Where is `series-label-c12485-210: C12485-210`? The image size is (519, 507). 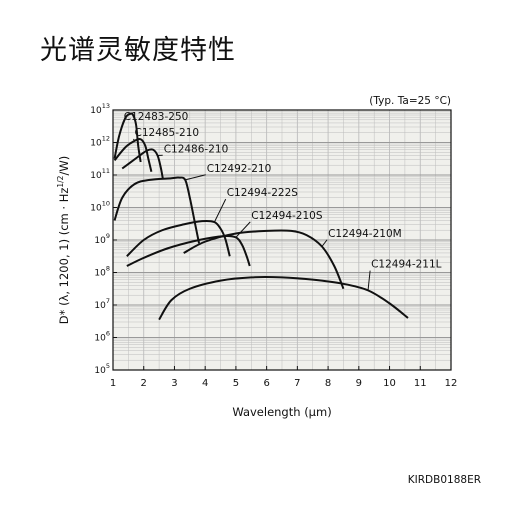 series-label-c12485-210: C12485-210 is located at coordinates (167, 133).